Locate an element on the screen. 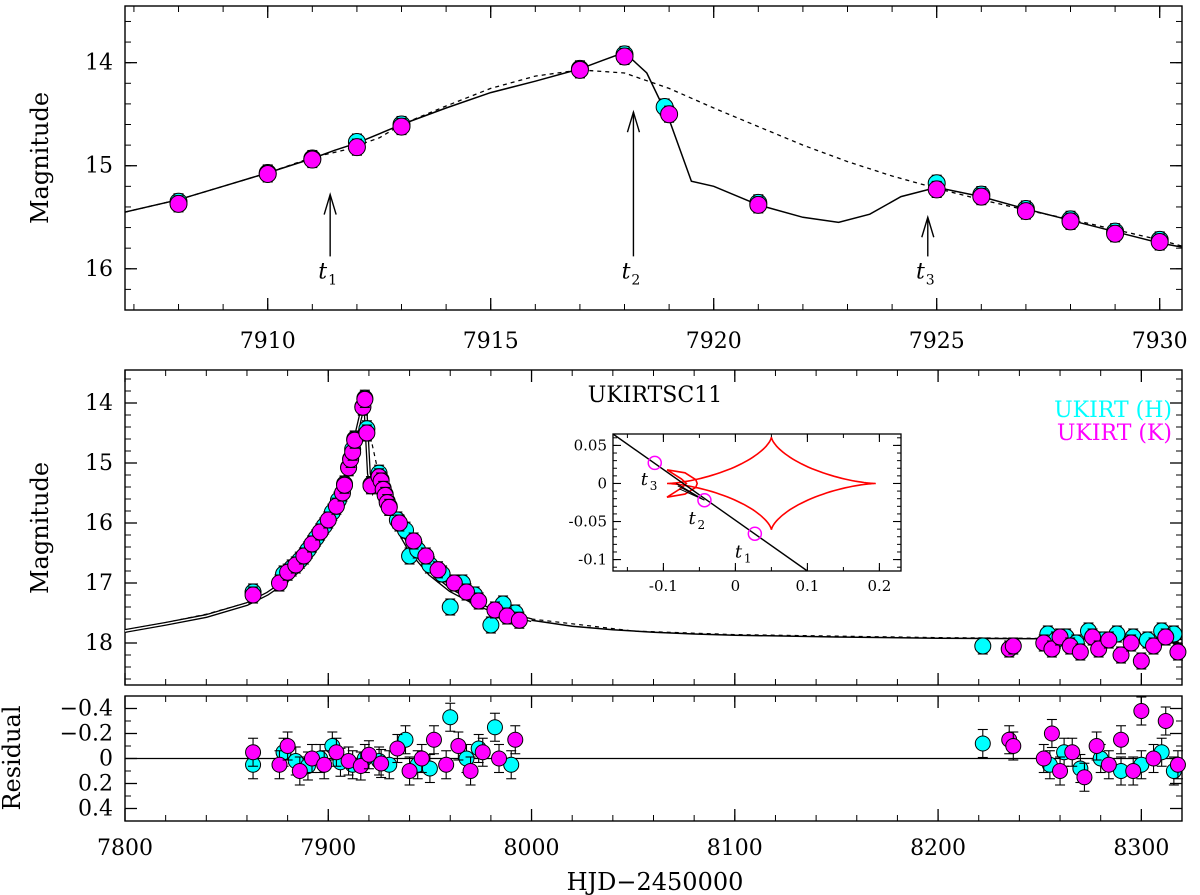  x-tick-label: 7925 is located at coordinates (937, 341).